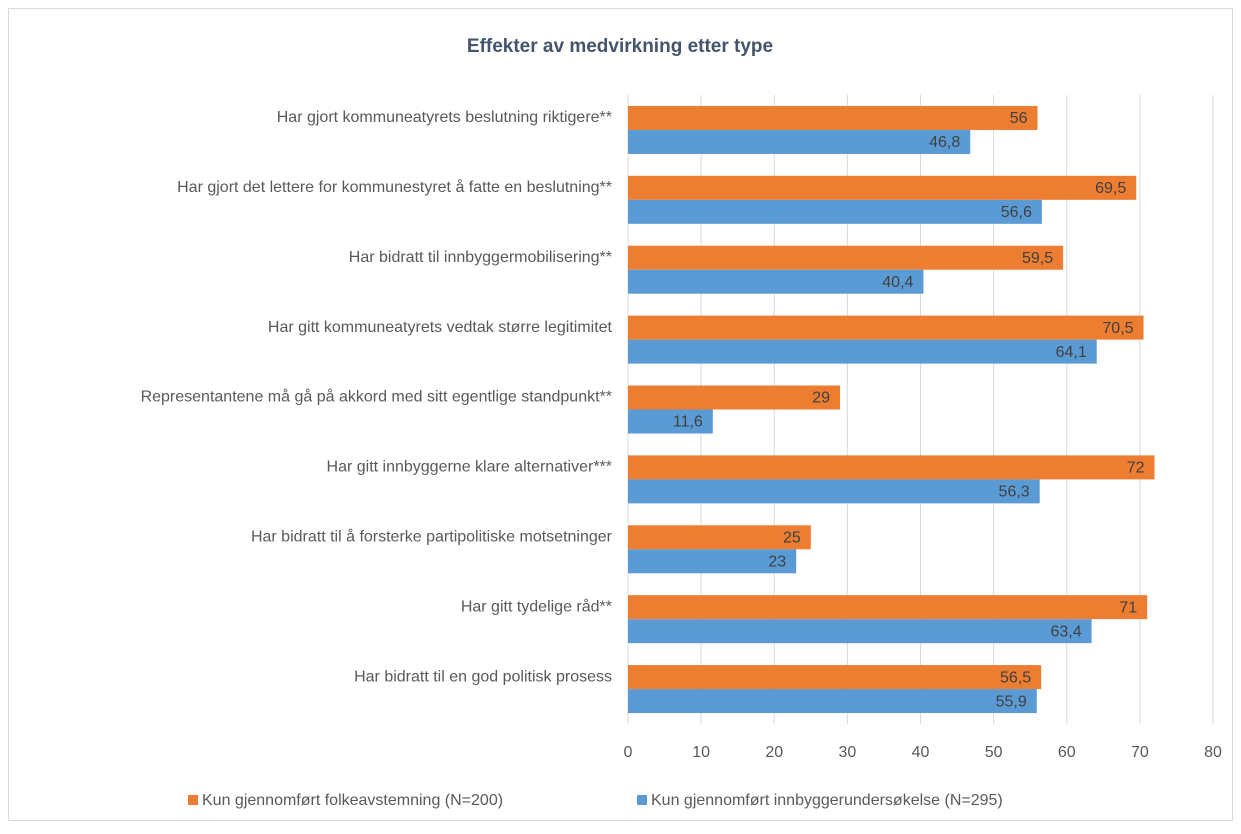 This screenshot has width=1241, height=834. I want to click on value-label: 56,3, so click(1014, 492).